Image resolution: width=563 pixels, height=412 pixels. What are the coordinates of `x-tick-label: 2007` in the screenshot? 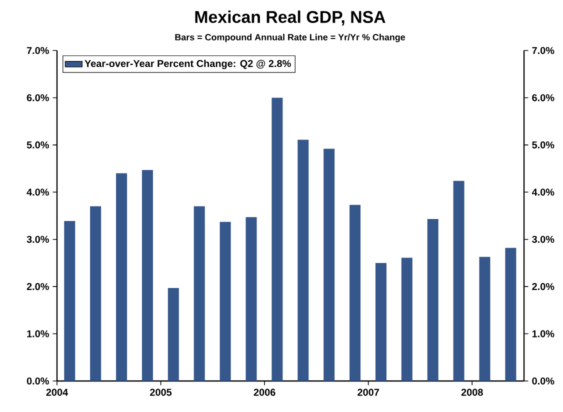 It's located at (368, 392).